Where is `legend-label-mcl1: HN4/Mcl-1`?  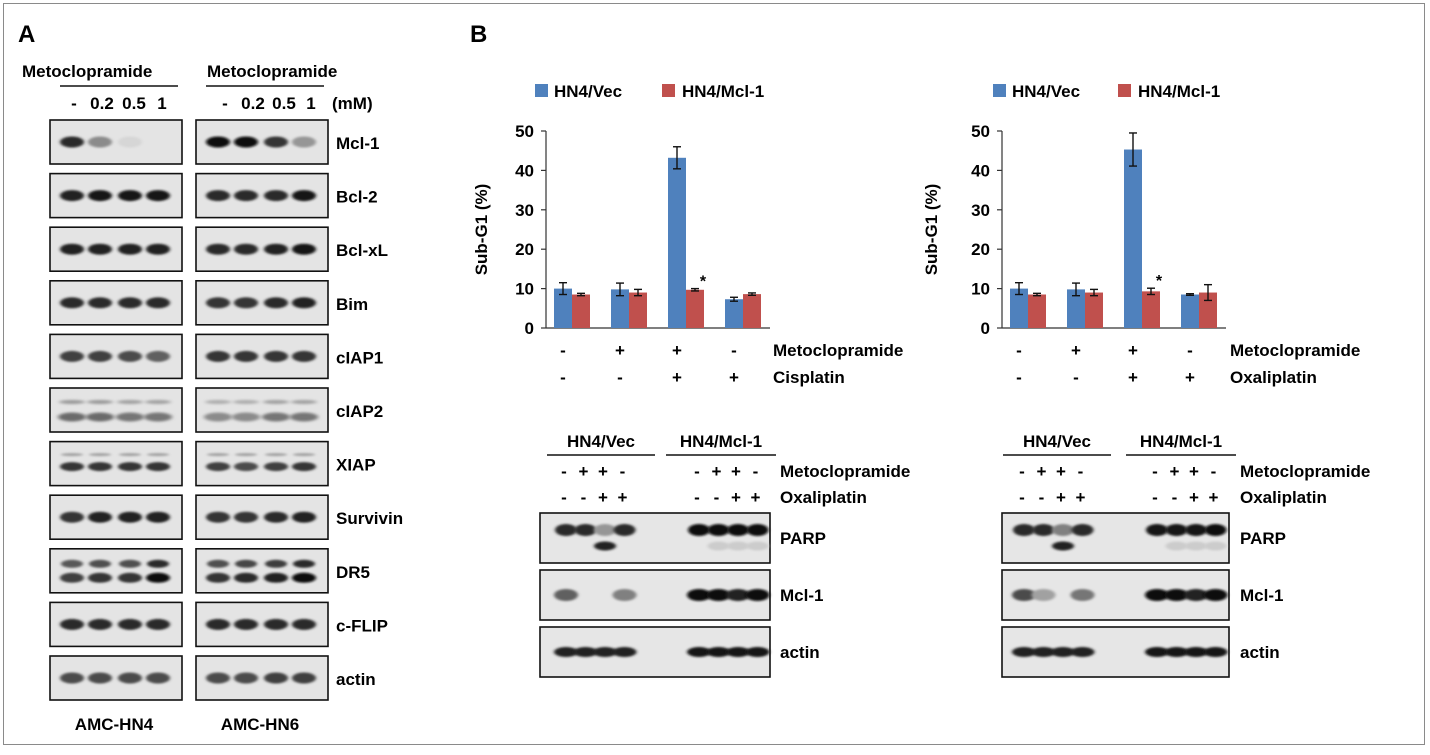 legend-label-mcl1: HN4/Mcl-1 is located at coordinates (723, 91).